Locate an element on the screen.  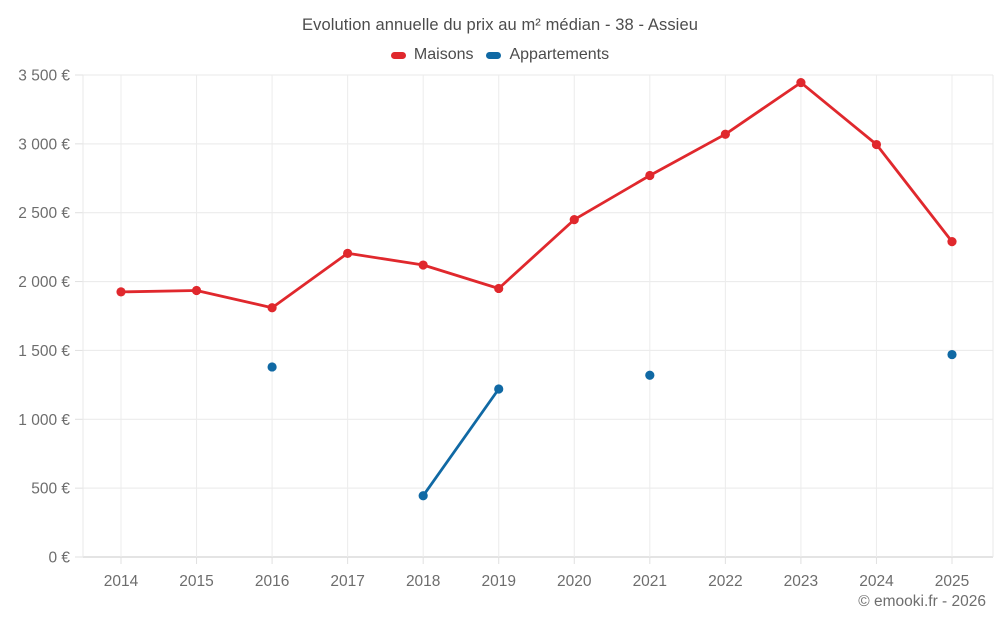
maisons-point-2023 is located at coordinates (801, 82).